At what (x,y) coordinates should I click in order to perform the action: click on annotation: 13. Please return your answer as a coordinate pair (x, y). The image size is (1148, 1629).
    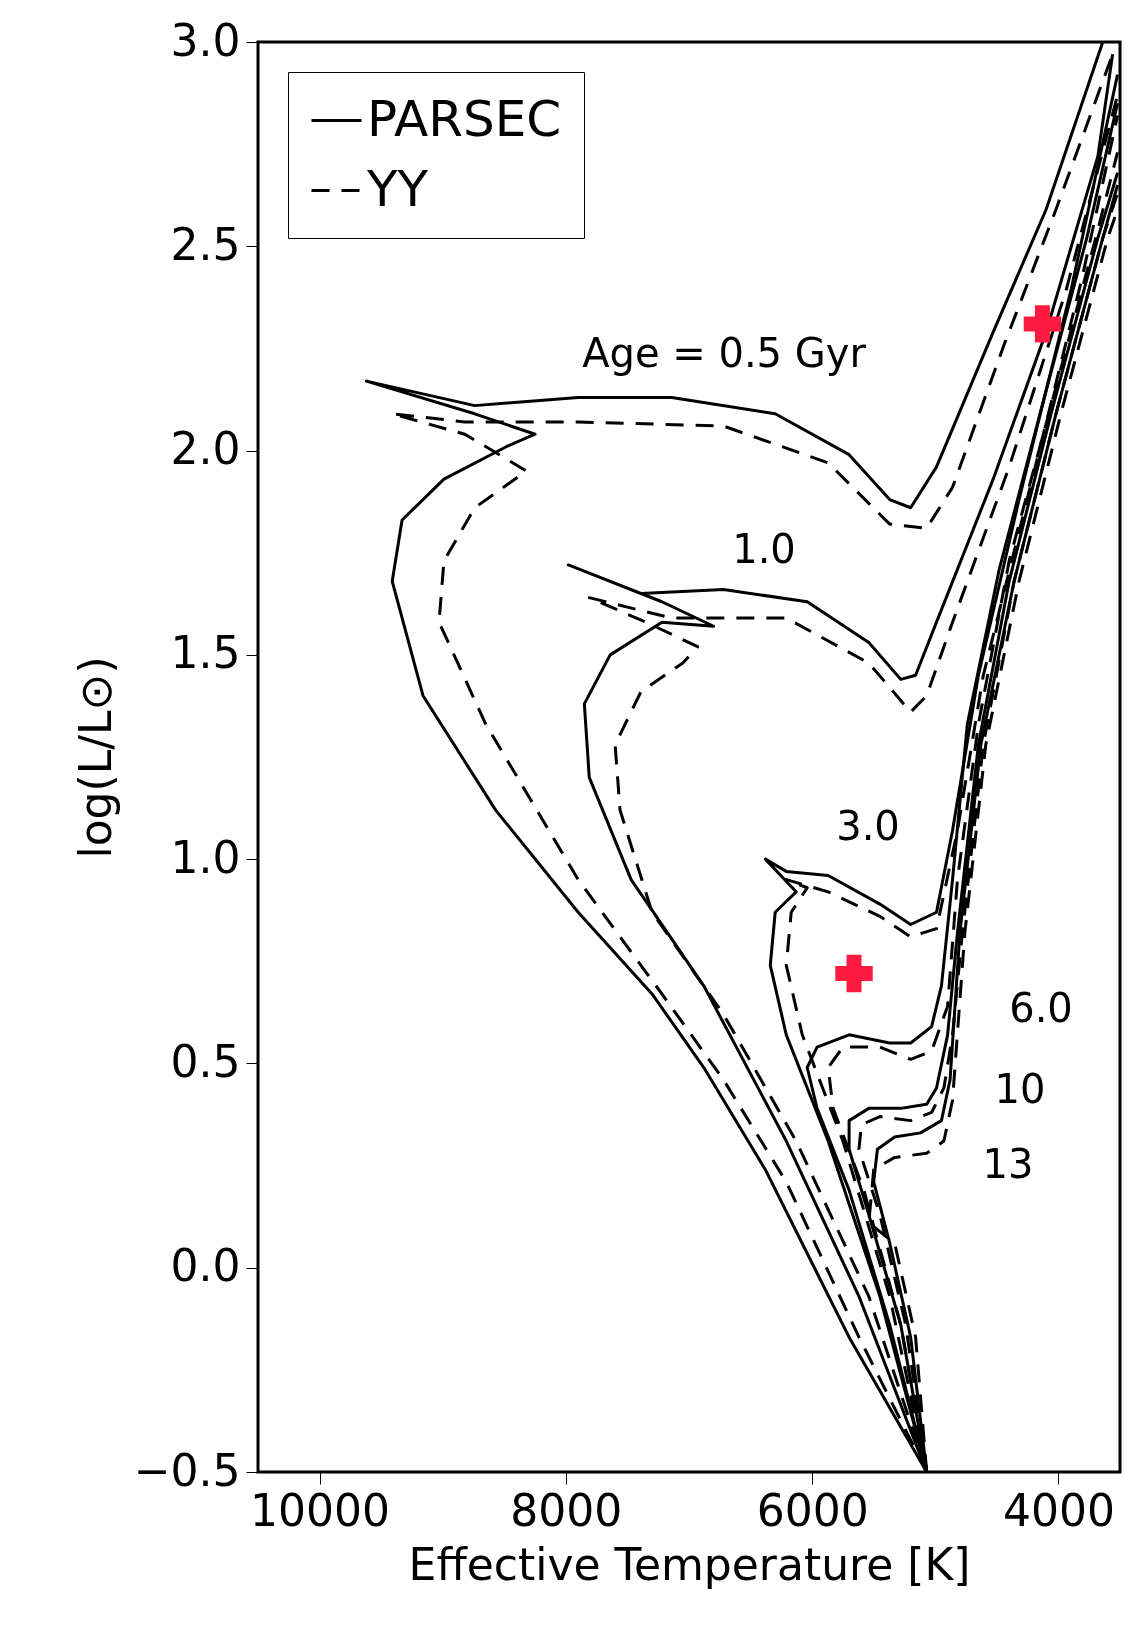
    Looking at the image, I should click on (1008, 1164).